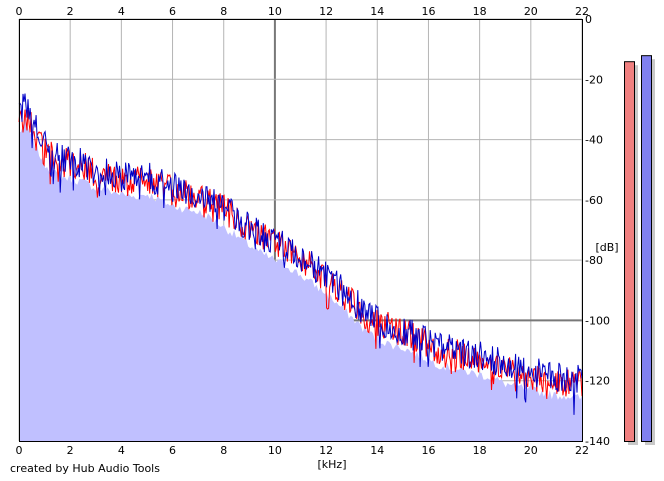 The width and height of the screenshot is (664, 481). What do you see at coordinates (275, 11) in the screenshot?
I see `x-tick-label-top: 10` at bounding box center [275, 11].